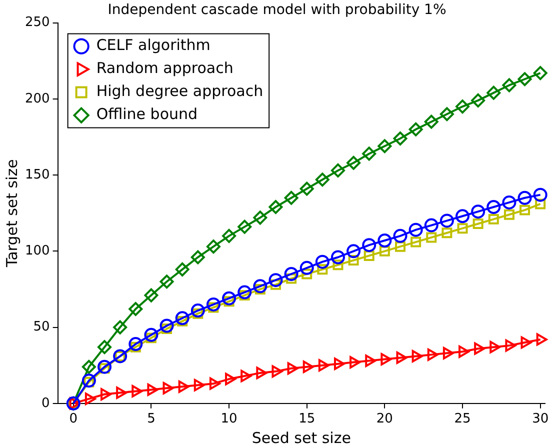 This screenshot has height=448, width=553. I want to click on y-tick-label: 200, so click(37, 98).